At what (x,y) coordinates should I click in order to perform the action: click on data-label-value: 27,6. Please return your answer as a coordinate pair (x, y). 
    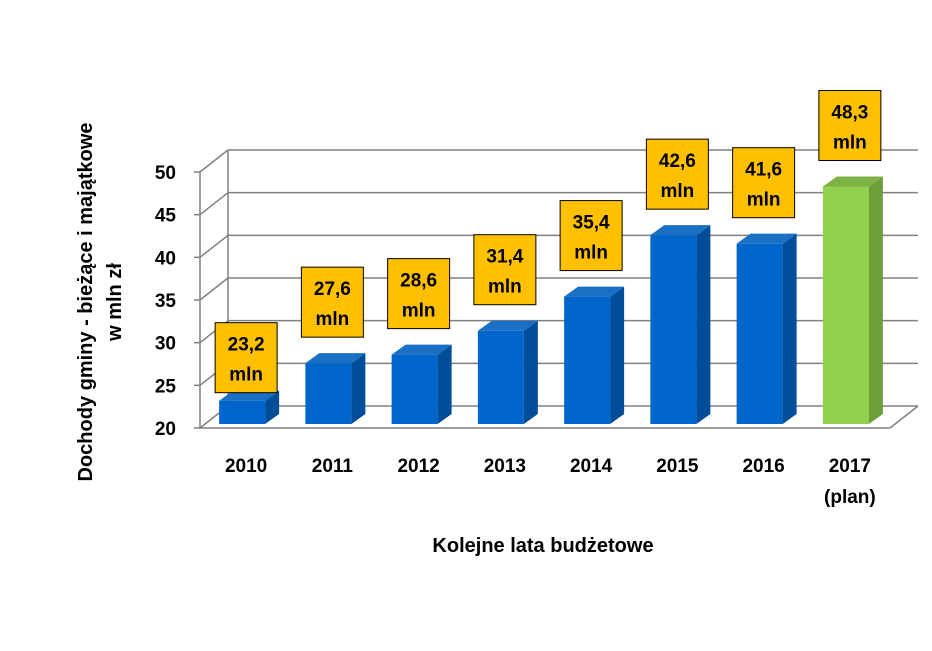
    Looking at the image, I should click on (332, 289).